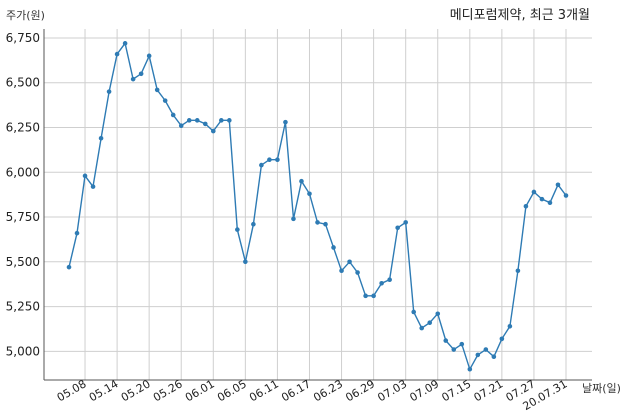 This screenshot has height=419, width=640. I want to click on y-tick-label: 6,000, so click(23, 172).